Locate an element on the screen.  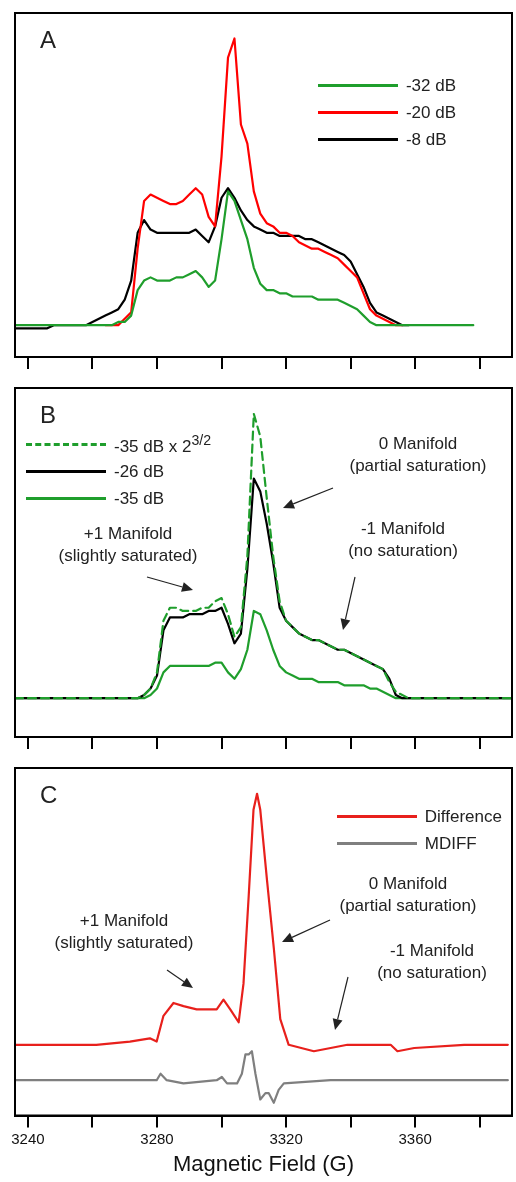
x-axis-title: Magnetic Field (G) is located at coordinates (263, 1163).